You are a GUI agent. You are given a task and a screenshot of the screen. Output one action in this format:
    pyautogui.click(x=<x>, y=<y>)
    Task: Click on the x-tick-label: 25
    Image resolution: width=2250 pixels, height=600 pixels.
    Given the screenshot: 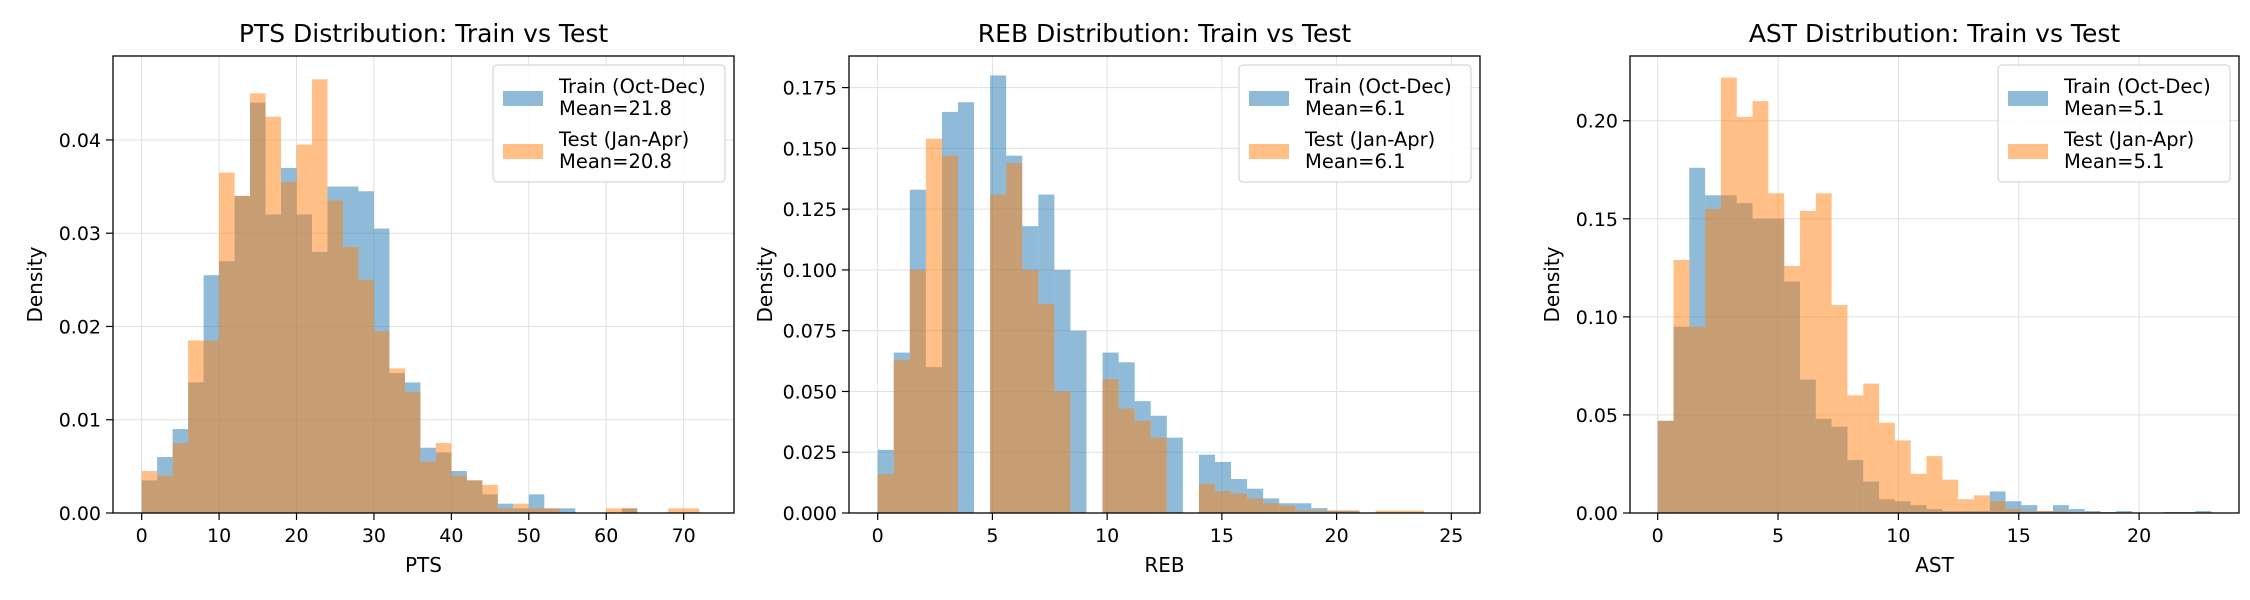 What is the action you would take?
    pyautogui.click(x=1451, y=536)
    